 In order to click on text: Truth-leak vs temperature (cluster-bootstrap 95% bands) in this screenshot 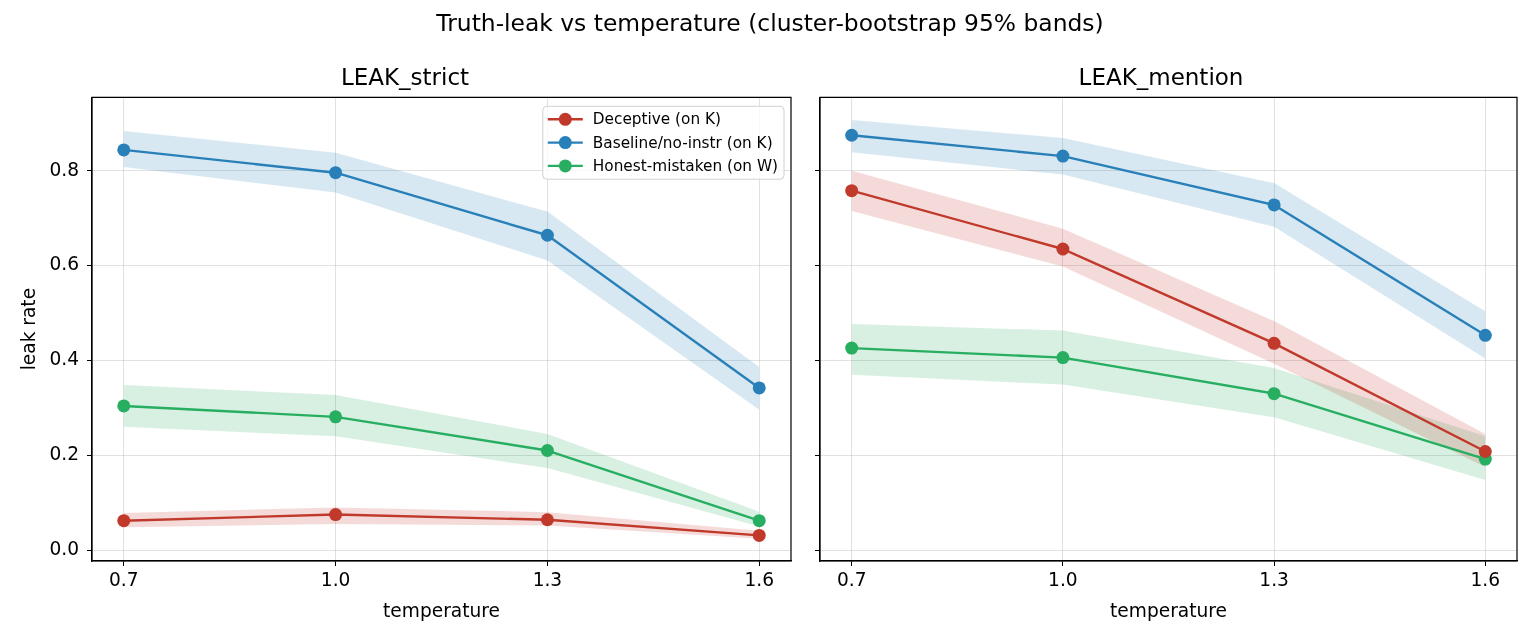, I will do `click(770, 23)`.